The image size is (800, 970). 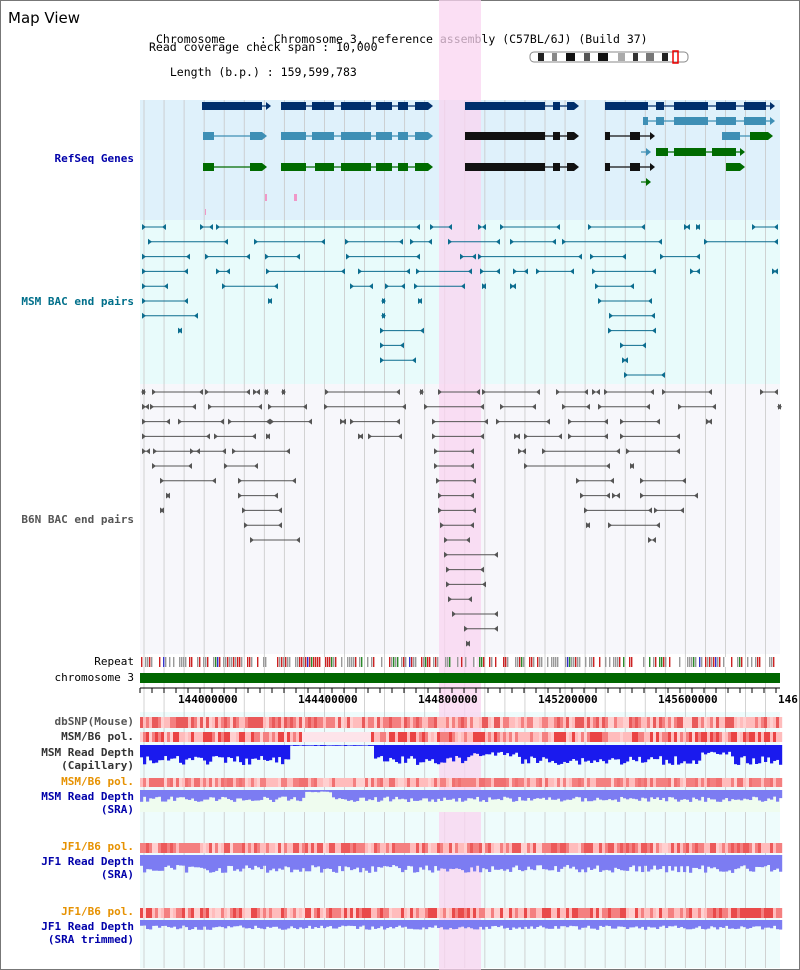 I want to click on axis-tick-label: 146, so click(x=788, y=699).